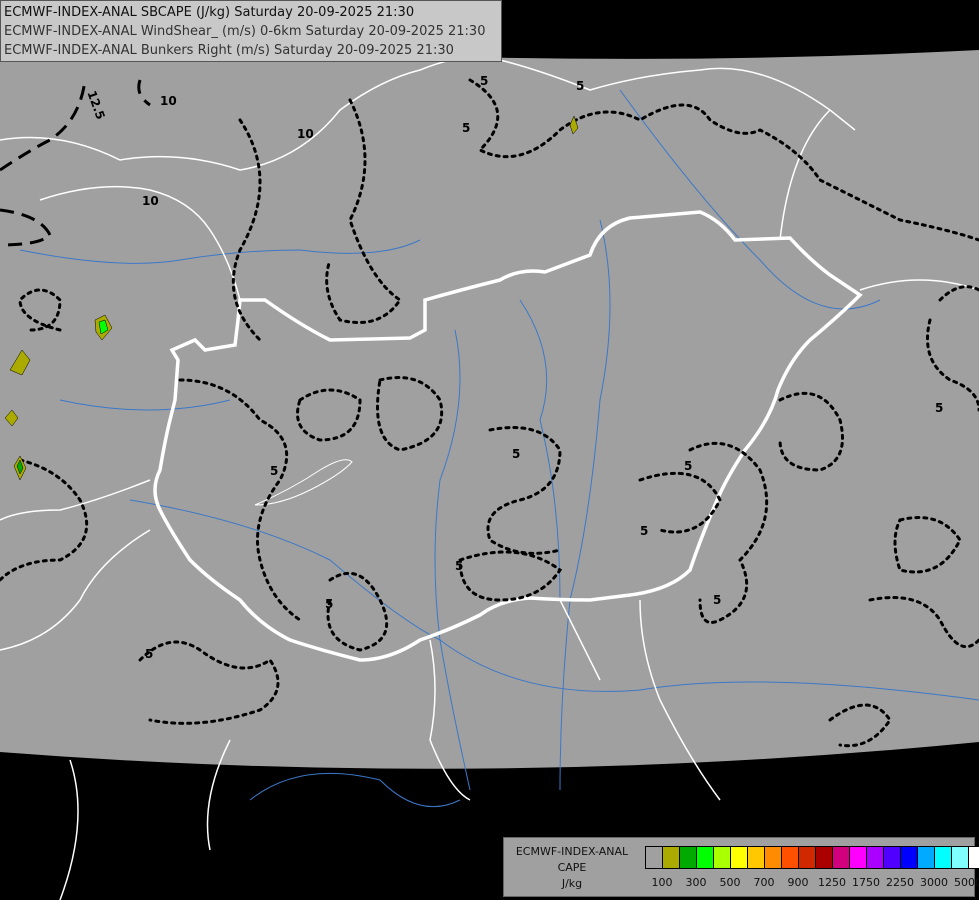 This screenshot has width=979, height=900. I want to click on tick-label: 1750, so click(866, 882).